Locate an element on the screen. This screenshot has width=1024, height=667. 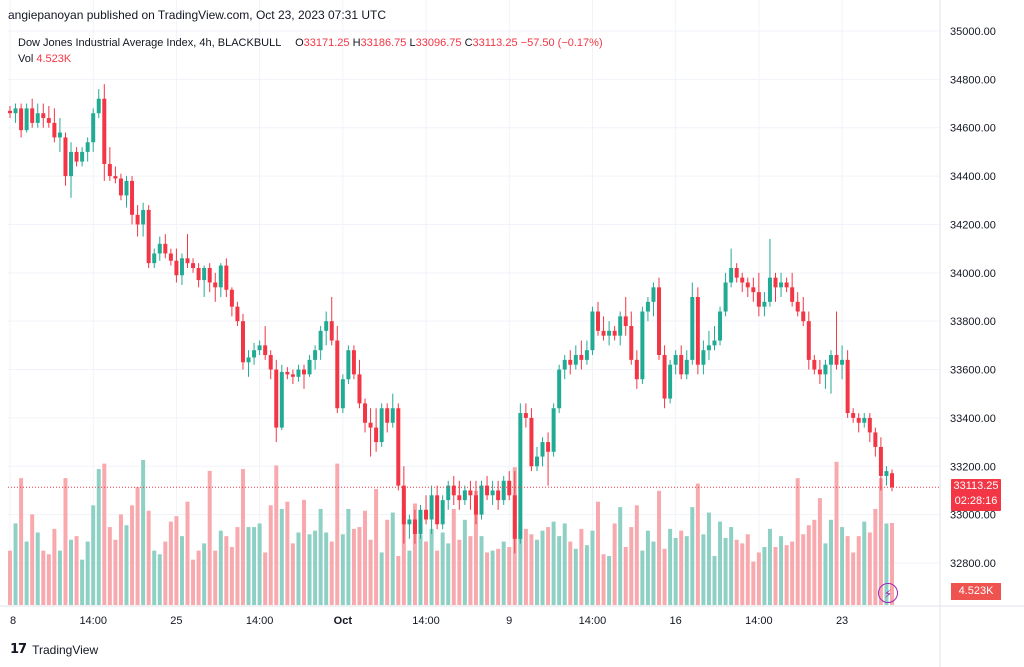
price-tick-label: 34400.00 is located at coordinates (973, 177).